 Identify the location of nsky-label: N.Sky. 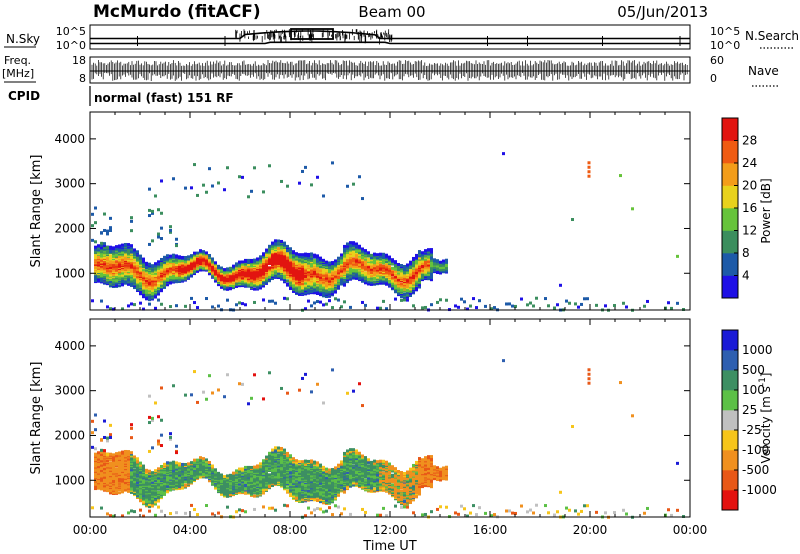
(23, 39).